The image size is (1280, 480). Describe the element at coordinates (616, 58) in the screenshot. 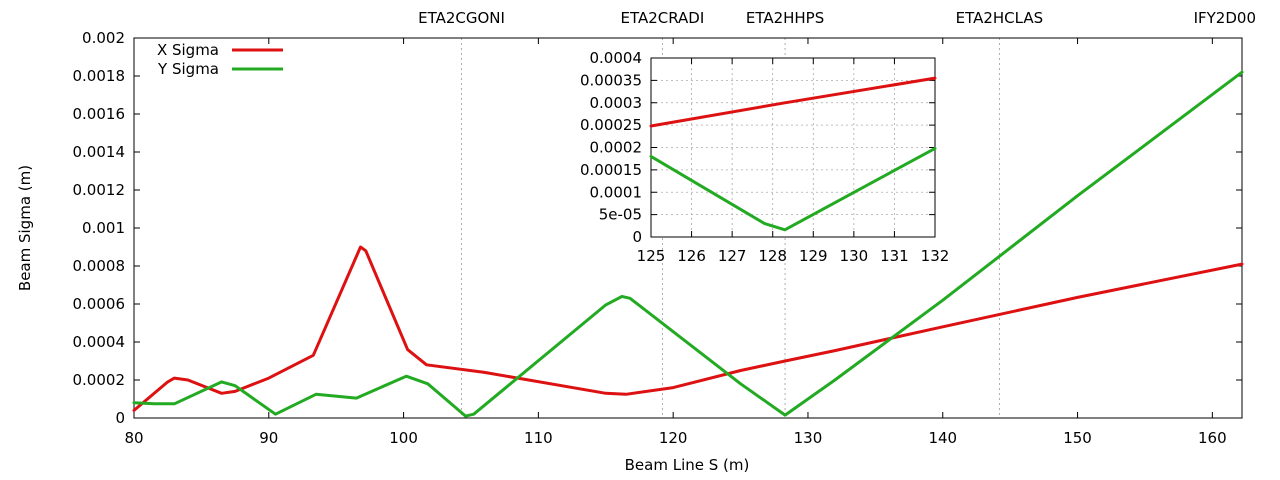

I see `inset-y-tick-label: 0.0004` at that location.